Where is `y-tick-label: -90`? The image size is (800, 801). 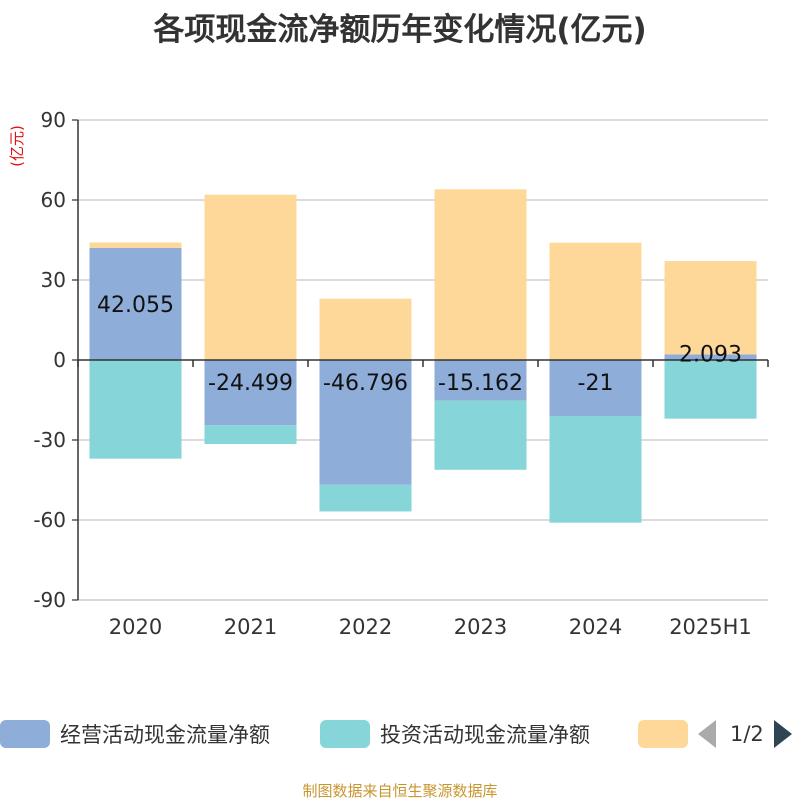 y-tick-label: -90 is located at coordinates (49, 600).